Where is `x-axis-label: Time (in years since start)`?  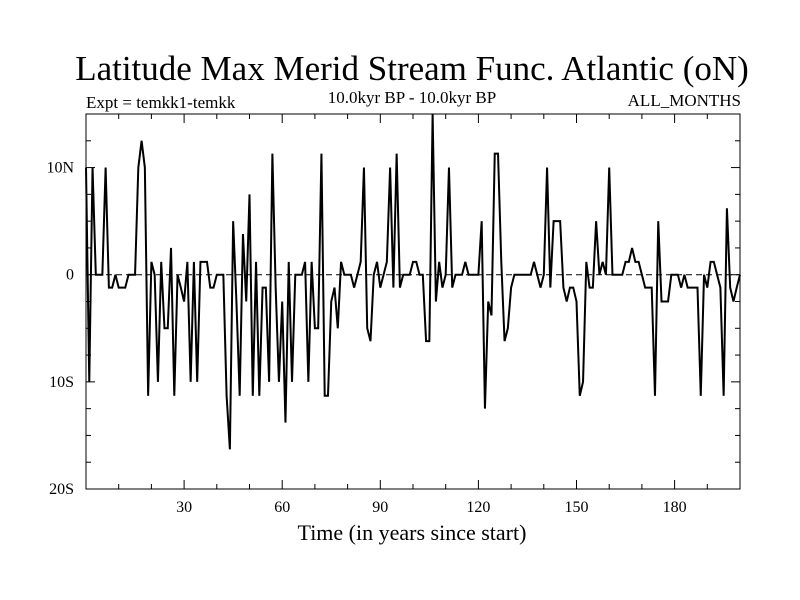 x-axis-label: Time (in years since start) is located at coordinates (412, 532).